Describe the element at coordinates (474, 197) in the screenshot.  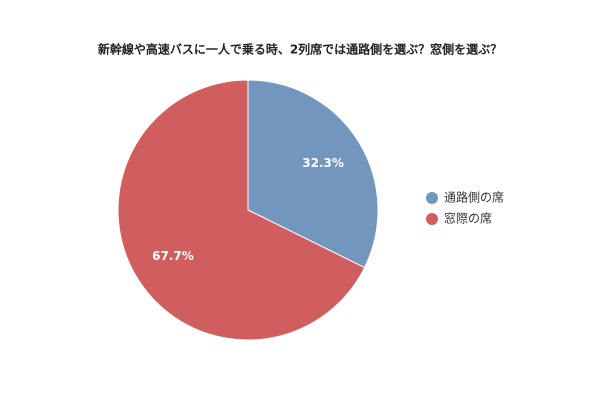
I see `legend-label: 通路側の席` at that location.